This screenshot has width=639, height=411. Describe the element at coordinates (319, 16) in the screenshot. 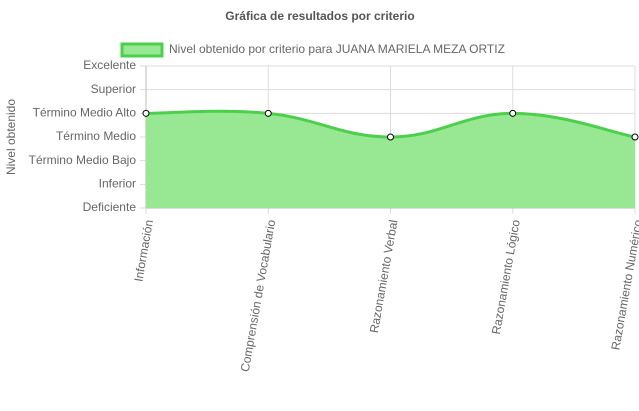

I see `chart-title: Gráfica de resultados por criterio` at that location.